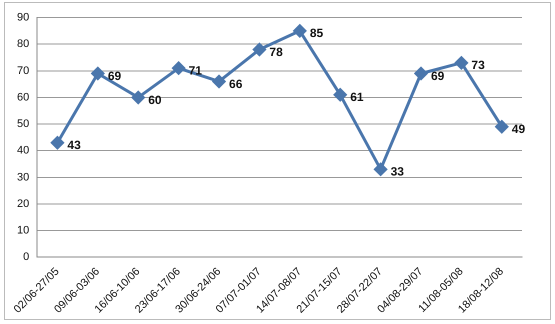  Describe the element at coordinates (23, 204) in the screenshot. I see `y-tick-label: 20` at that location.